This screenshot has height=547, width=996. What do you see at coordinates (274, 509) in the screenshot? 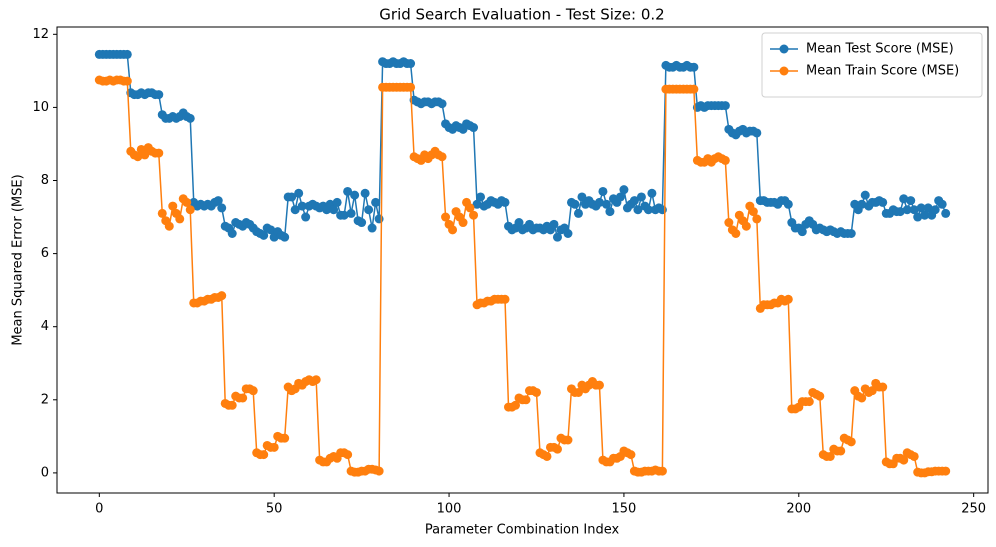
I see `x-tick-label: 50` at bounding box center [274, 509].